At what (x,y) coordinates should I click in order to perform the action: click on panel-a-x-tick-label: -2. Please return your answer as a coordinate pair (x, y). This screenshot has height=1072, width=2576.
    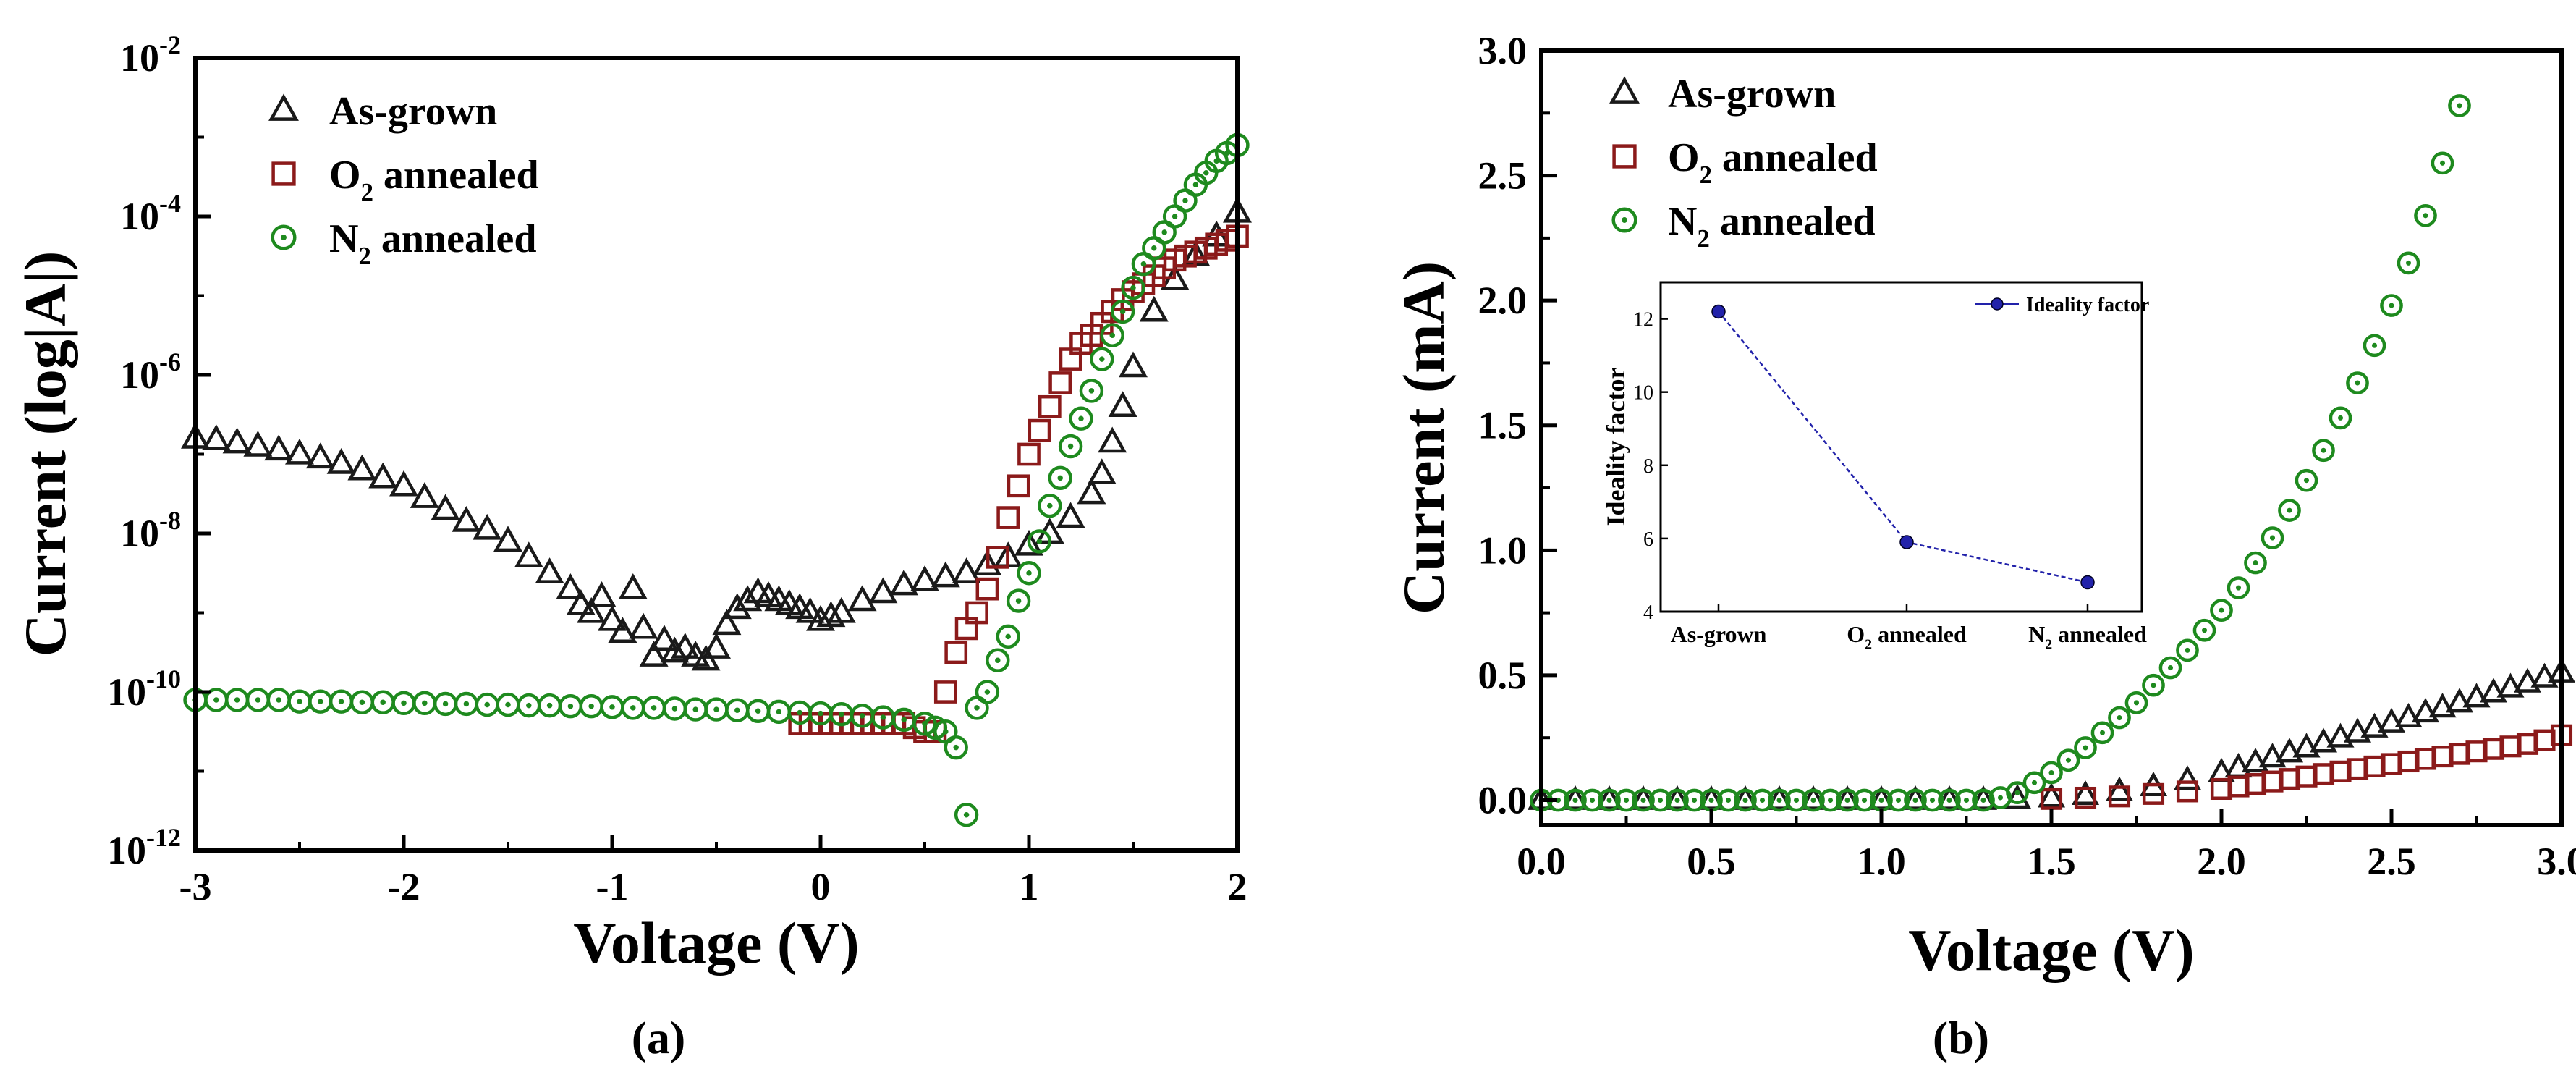
    Looking at the image, I should click on (404, 886).